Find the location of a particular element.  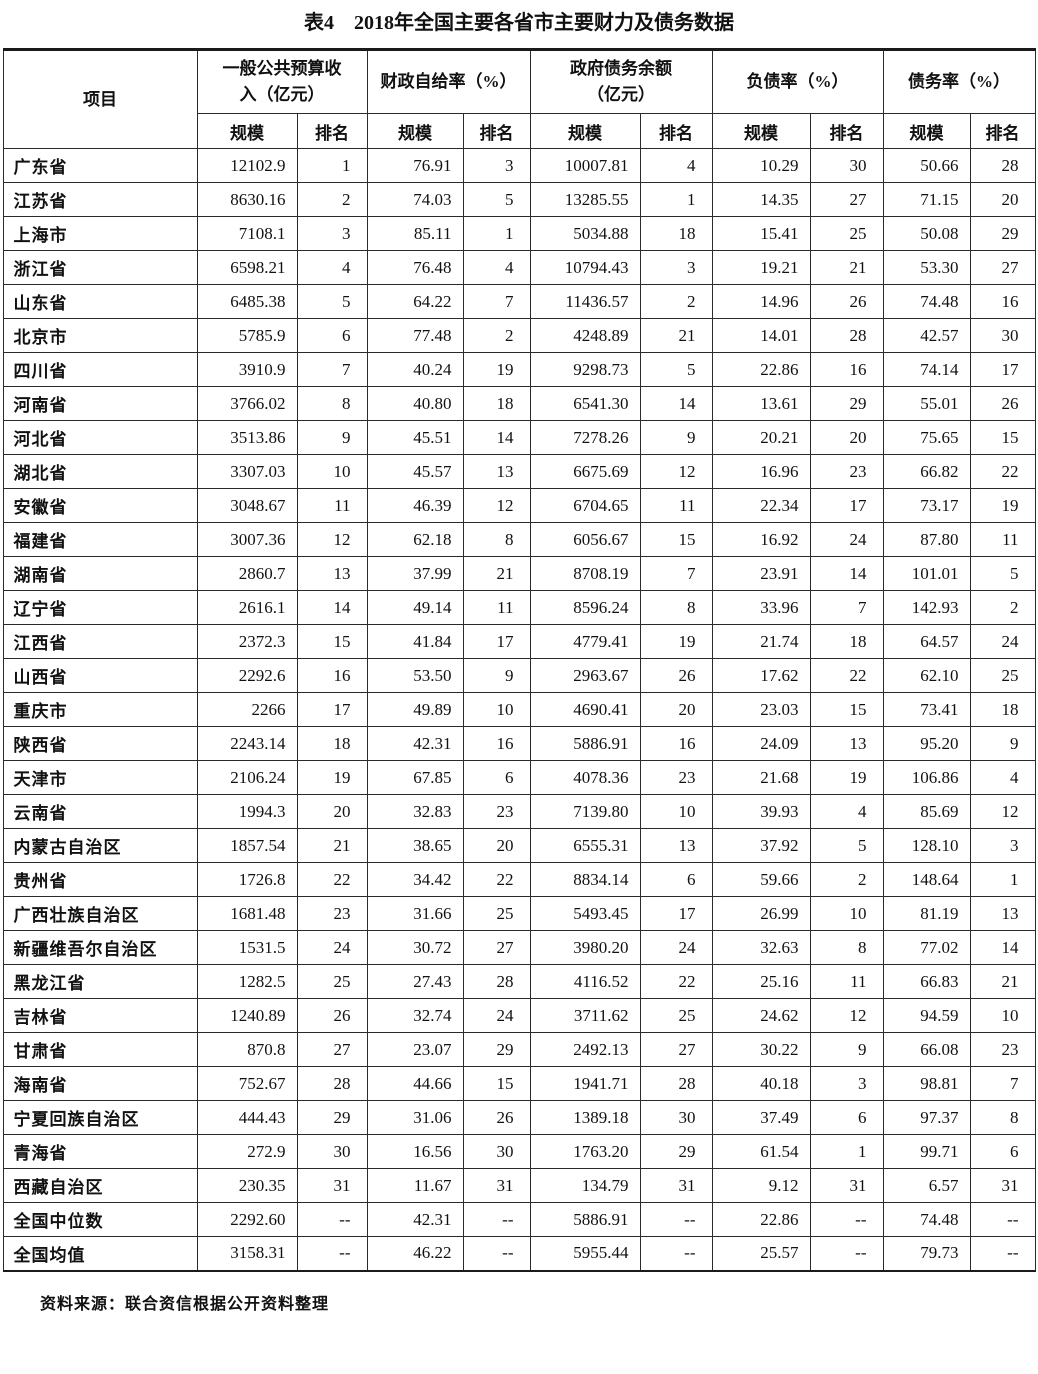

value-cell: 19.21 is located at coordinates (761, 267).